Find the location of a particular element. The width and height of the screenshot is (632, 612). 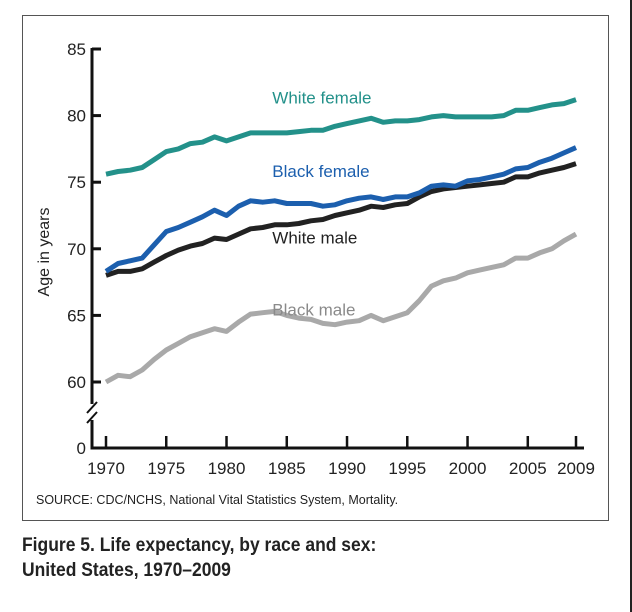

series-label-black-female: Black female is located at coordinates (320, 171).